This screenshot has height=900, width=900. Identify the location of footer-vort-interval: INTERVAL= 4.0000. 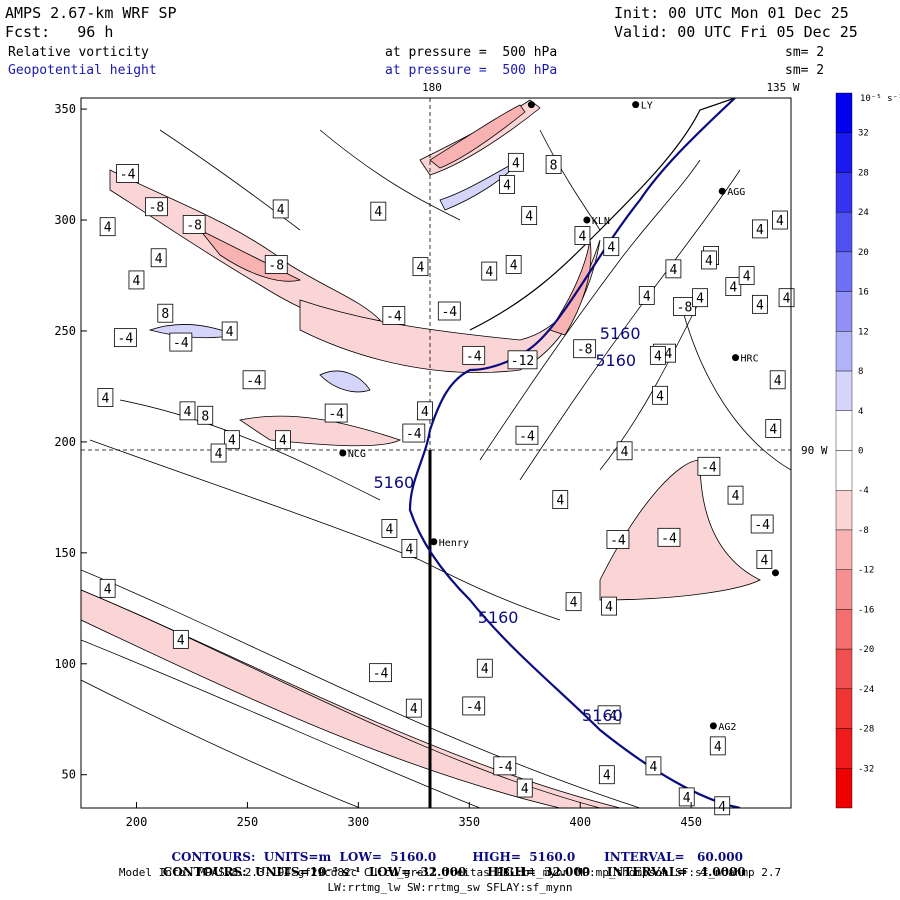
(676, 872).